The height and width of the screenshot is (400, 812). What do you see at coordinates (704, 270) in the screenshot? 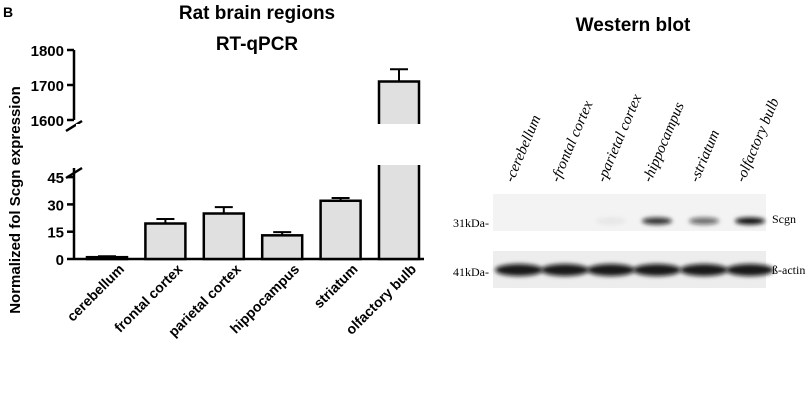
I see `blot-band-r1-lane4` at bounding box center [704, 270].